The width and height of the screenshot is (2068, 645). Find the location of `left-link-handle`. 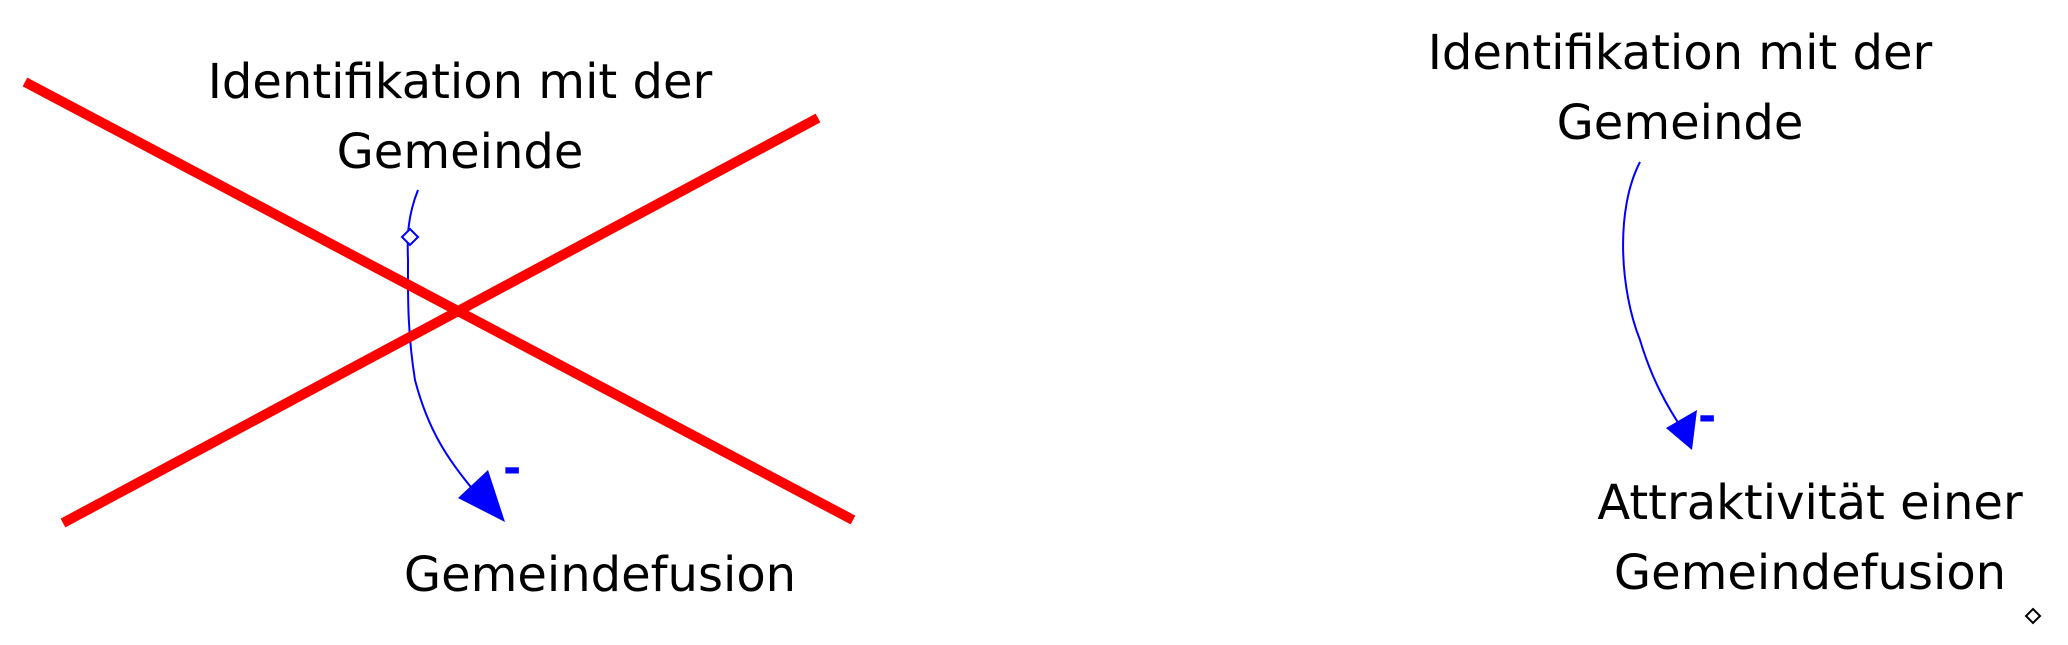

left-link-handle is located at coordinates (410, 237).